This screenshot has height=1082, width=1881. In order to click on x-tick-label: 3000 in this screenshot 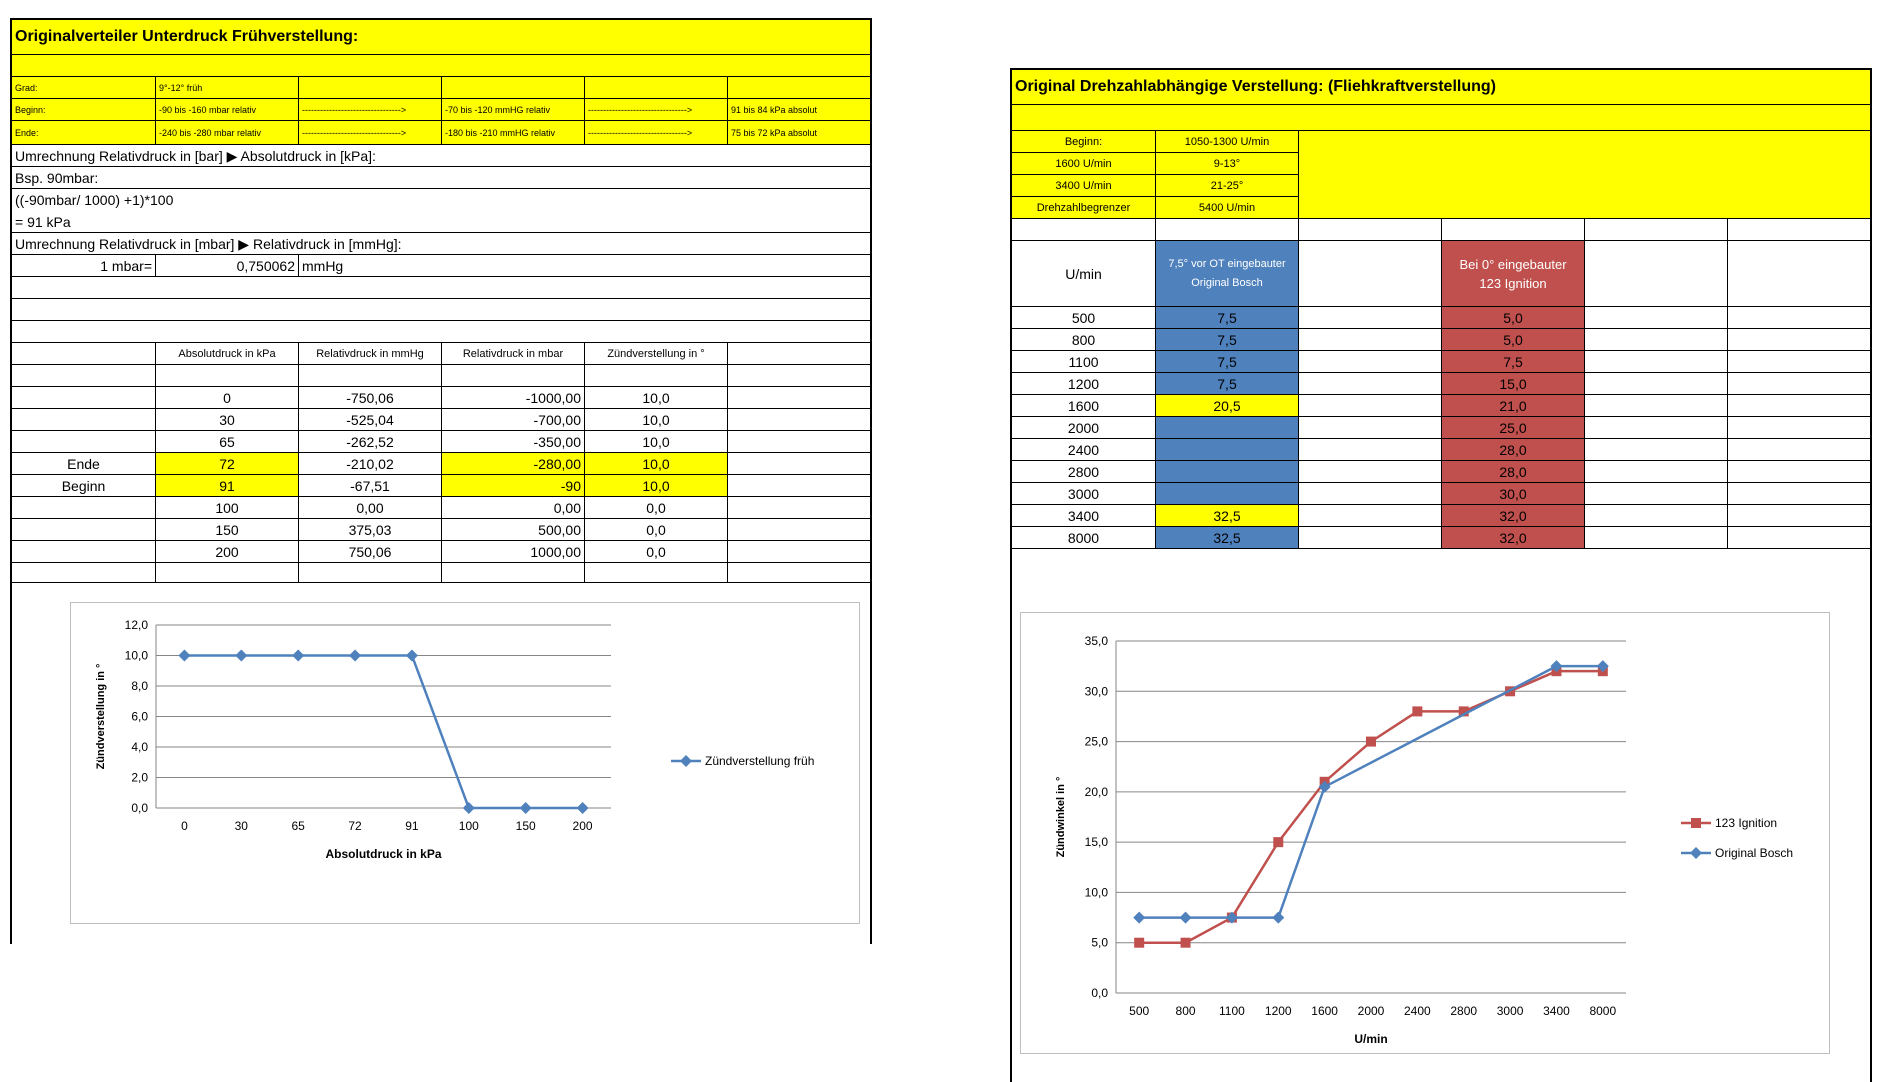, I will do `click(1510, 1011)`.